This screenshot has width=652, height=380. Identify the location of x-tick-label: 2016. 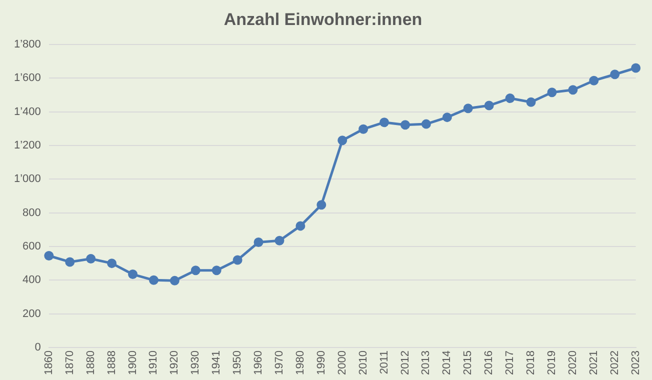
(489, 363).